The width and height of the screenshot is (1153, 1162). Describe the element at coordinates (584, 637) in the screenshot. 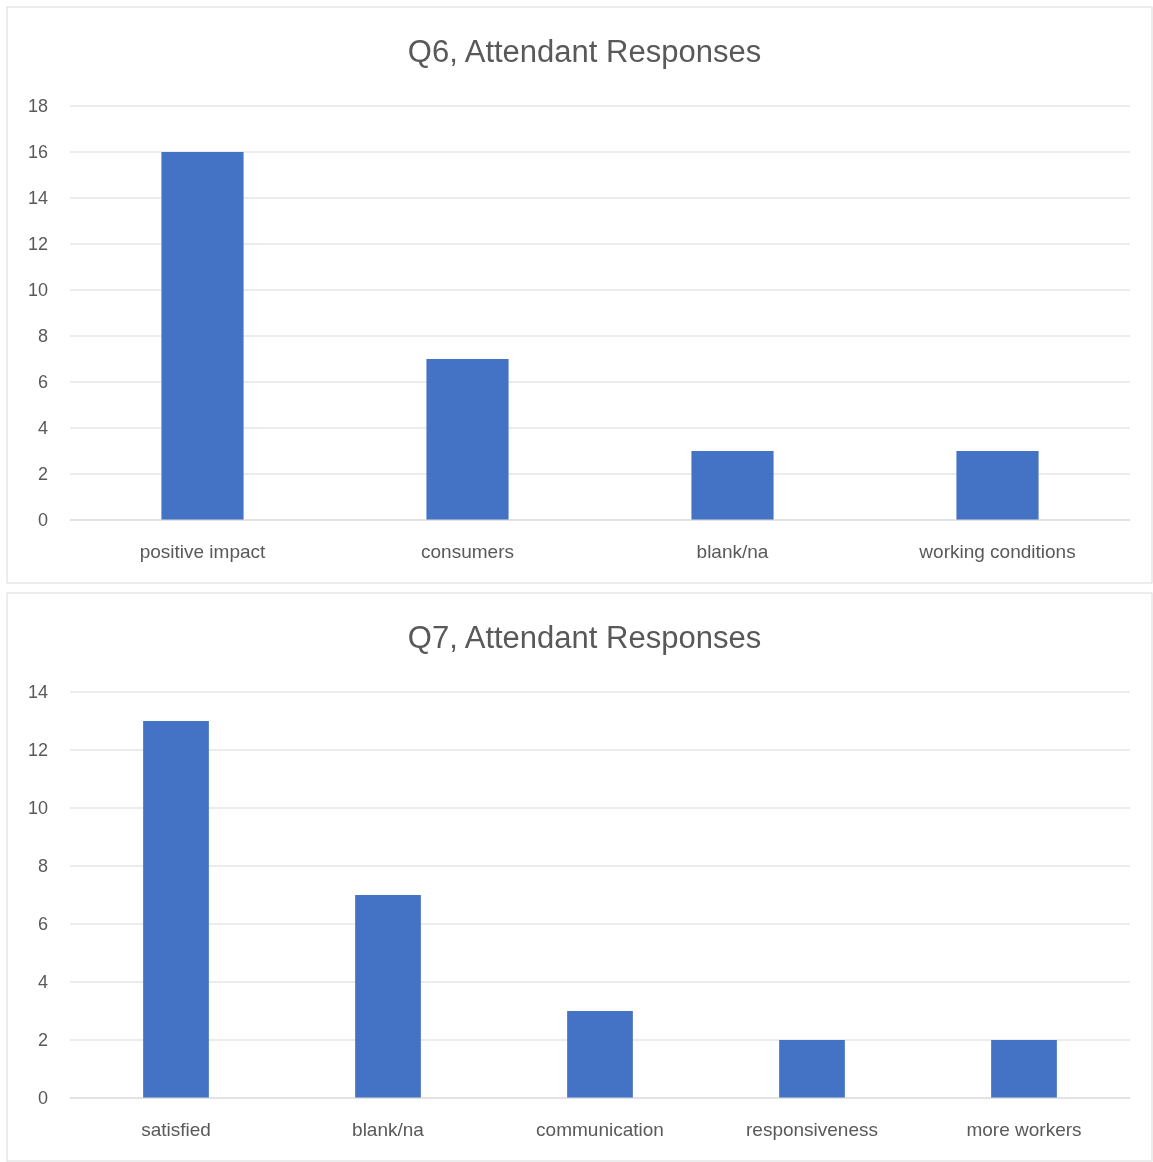

I see `chart-title: Q7, Attendant Responses` at that location.